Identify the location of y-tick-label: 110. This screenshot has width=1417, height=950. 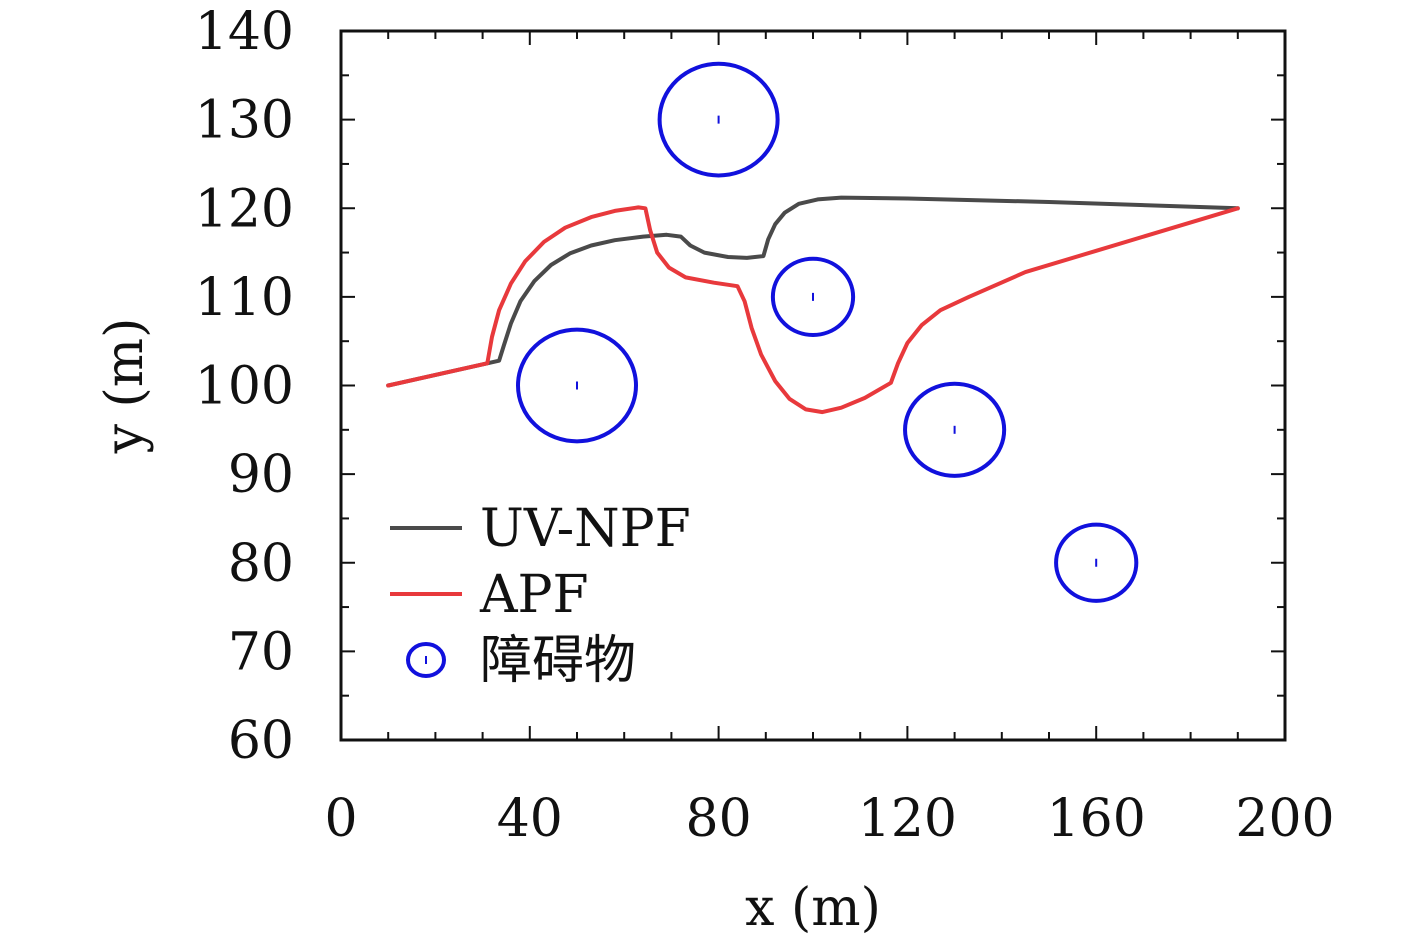
(244, 298).